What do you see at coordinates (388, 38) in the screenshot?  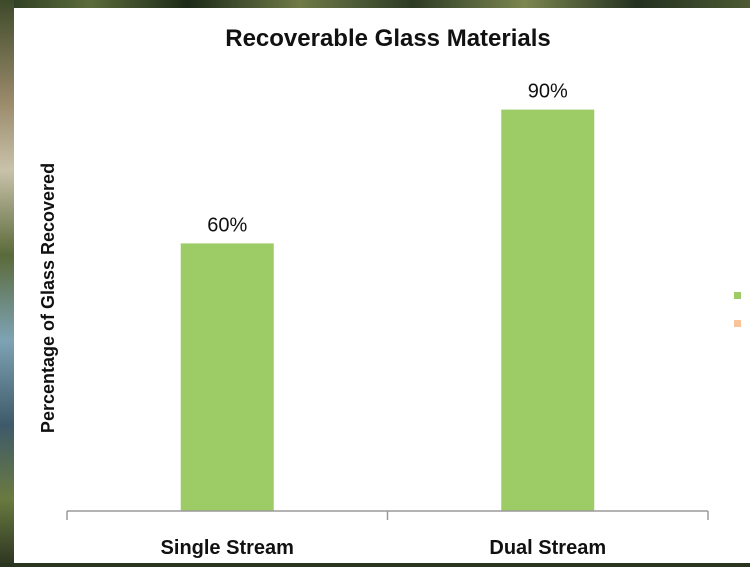 I see `chart-title: Recoverable Glass Materials` at bounding box center [388, 38].